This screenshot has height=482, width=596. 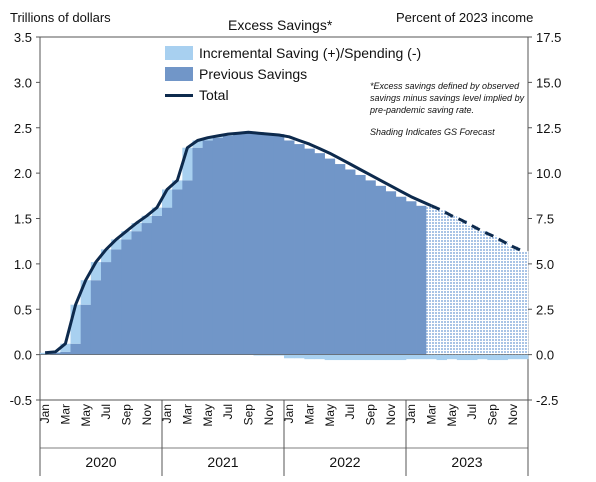 I want to click on legend-previous-label: Previous Savings, so click(x=253, y=74).